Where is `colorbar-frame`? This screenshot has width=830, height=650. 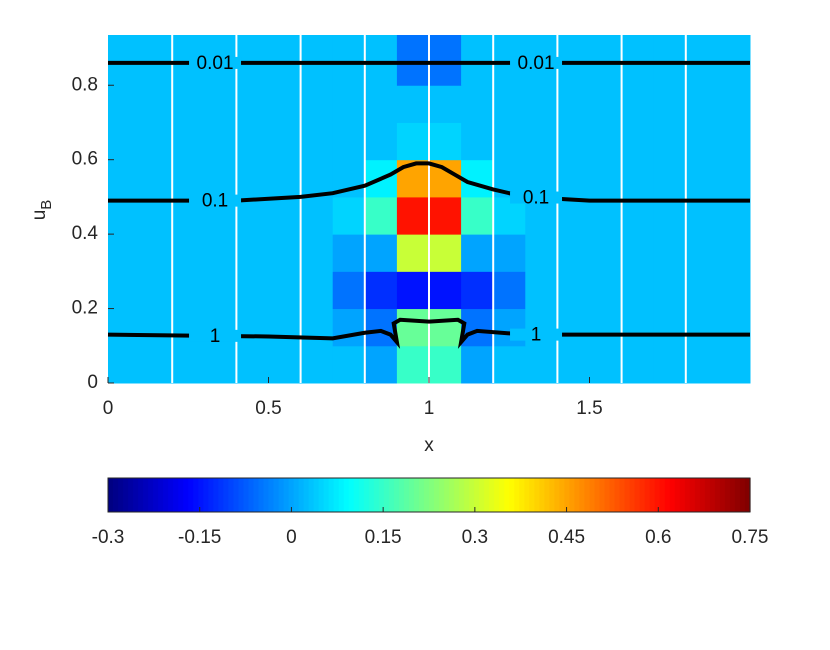 colorbar-frame is located at coordinates (429, 495).